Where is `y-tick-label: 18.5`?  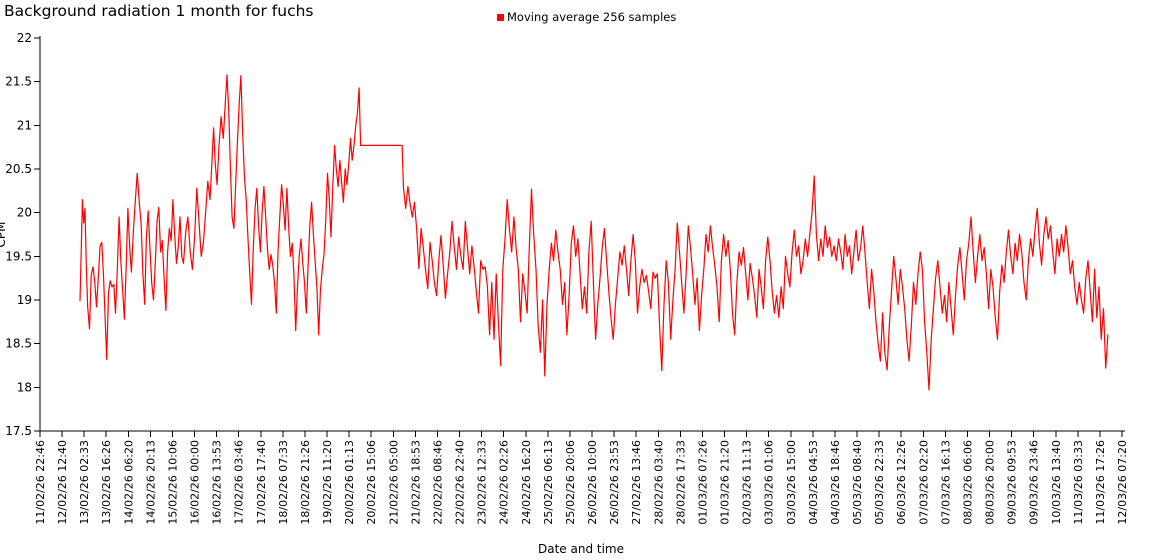 y-tick-label: 18.5 is located at coordinates (18, 344).